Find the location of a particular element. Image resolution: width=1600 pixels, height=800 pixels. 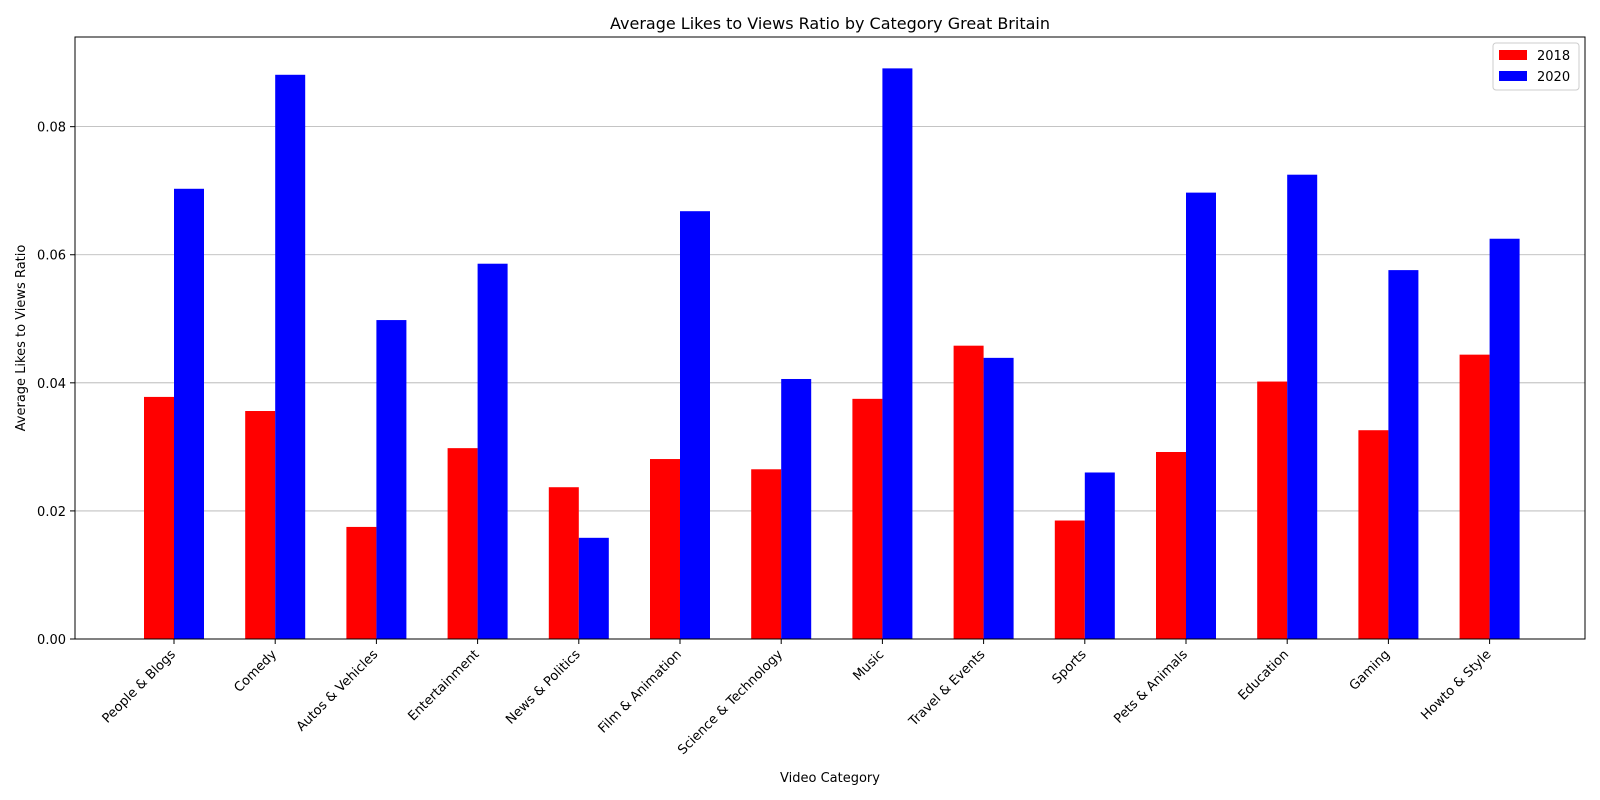

y-tick-label: 0.00 is located at coordinates (51, 640).